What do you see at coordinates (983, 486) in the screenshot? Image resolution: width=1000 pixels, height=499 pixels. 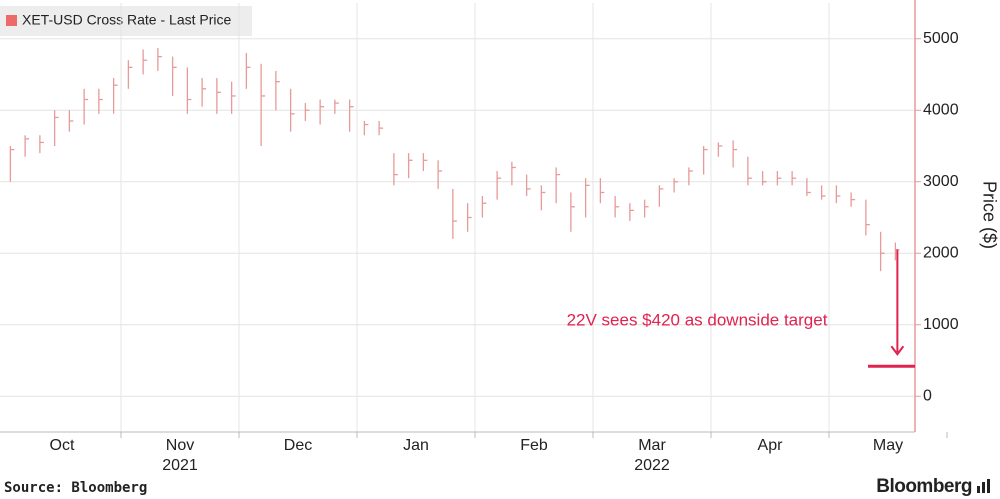 I see `brand-icon` at bounding box center [983, 486].